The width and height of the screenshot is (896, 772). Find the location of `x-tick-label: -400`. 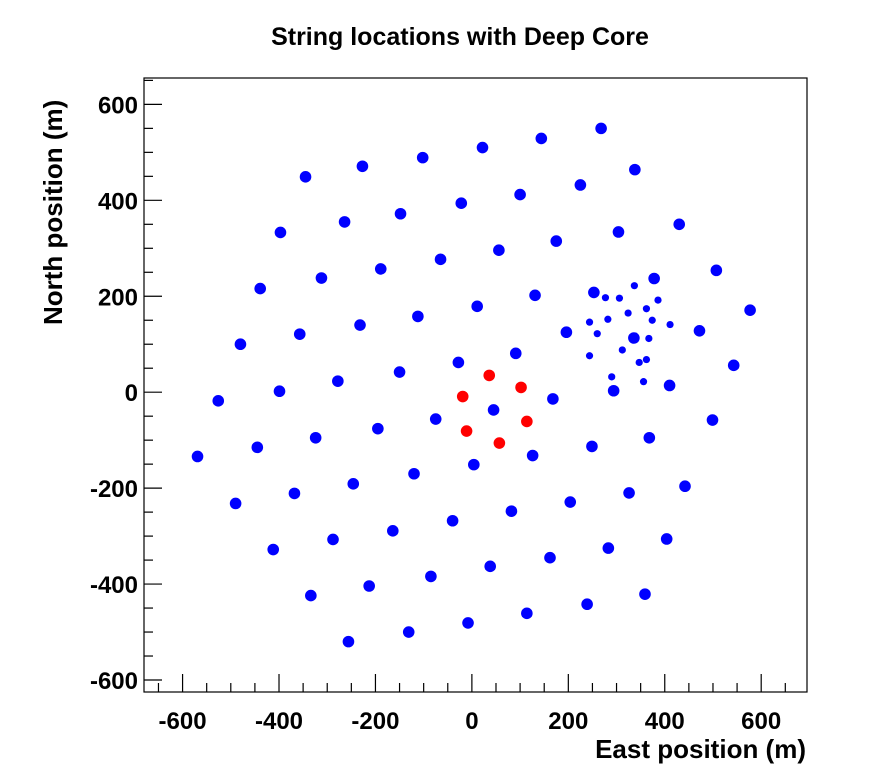

x-tick-label: -400 is located at coordinates (279, 721).